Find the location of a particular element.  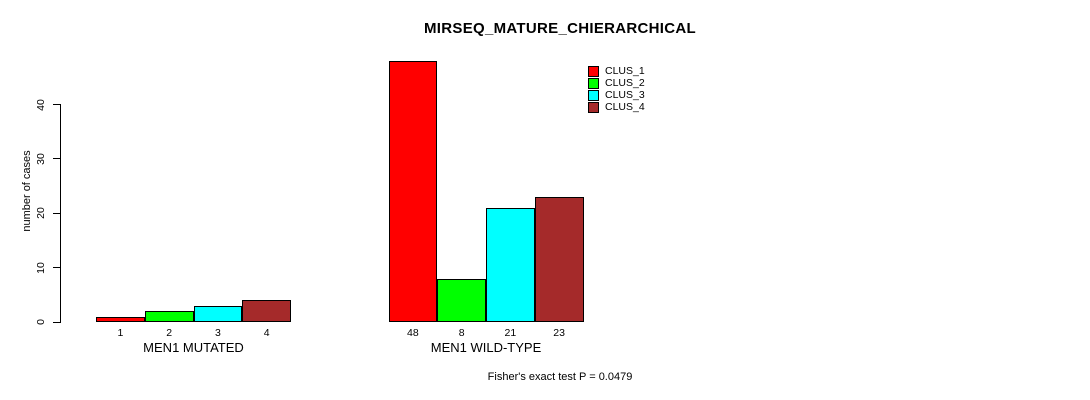

legend-row: CLUS_4 is located at coordinates (616, 107).